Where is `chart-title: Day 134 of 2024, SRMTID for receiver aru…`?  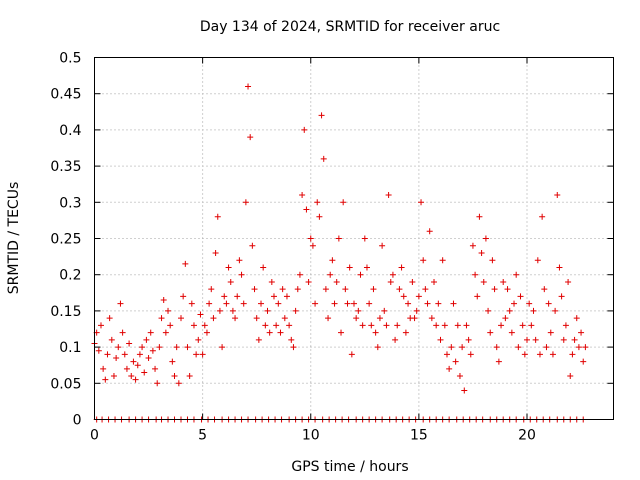
chart-title: Day 134 of 2024, SRMTID for receiver aru… is located at coordinates (350, 27).